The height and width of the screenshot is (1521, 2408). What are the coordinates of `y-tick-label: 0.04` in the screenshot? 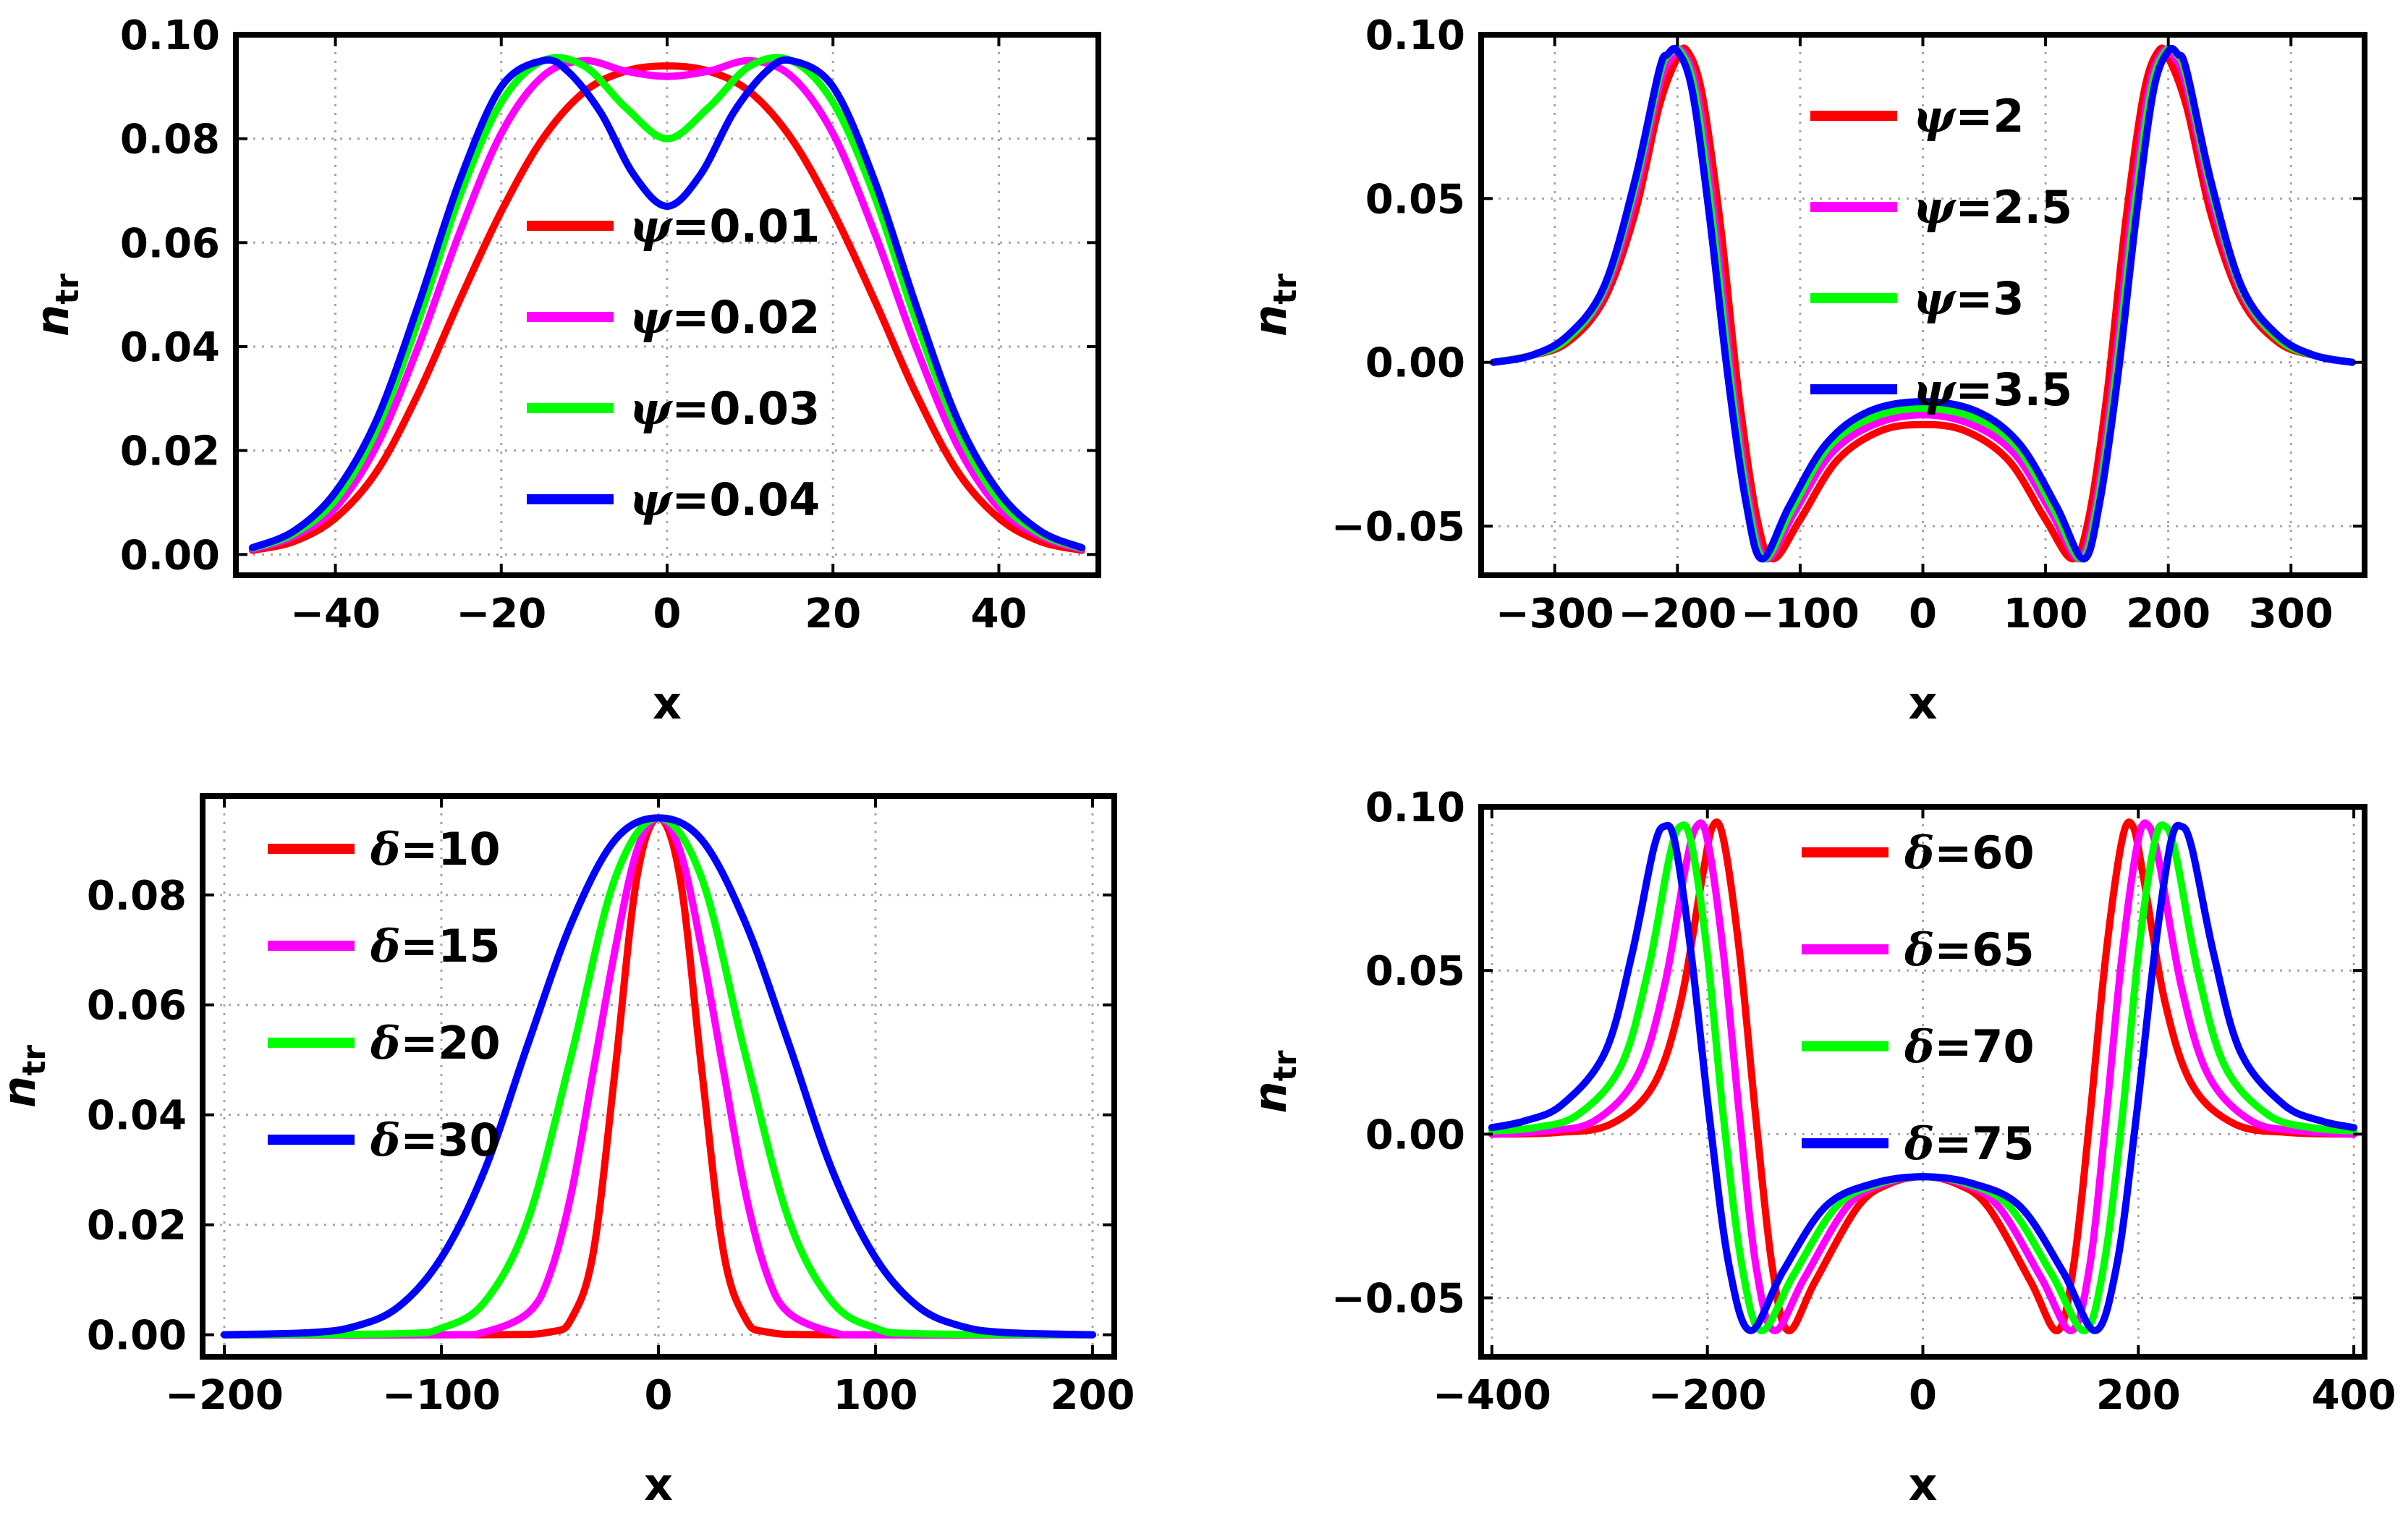 It's located at (137, 1116).